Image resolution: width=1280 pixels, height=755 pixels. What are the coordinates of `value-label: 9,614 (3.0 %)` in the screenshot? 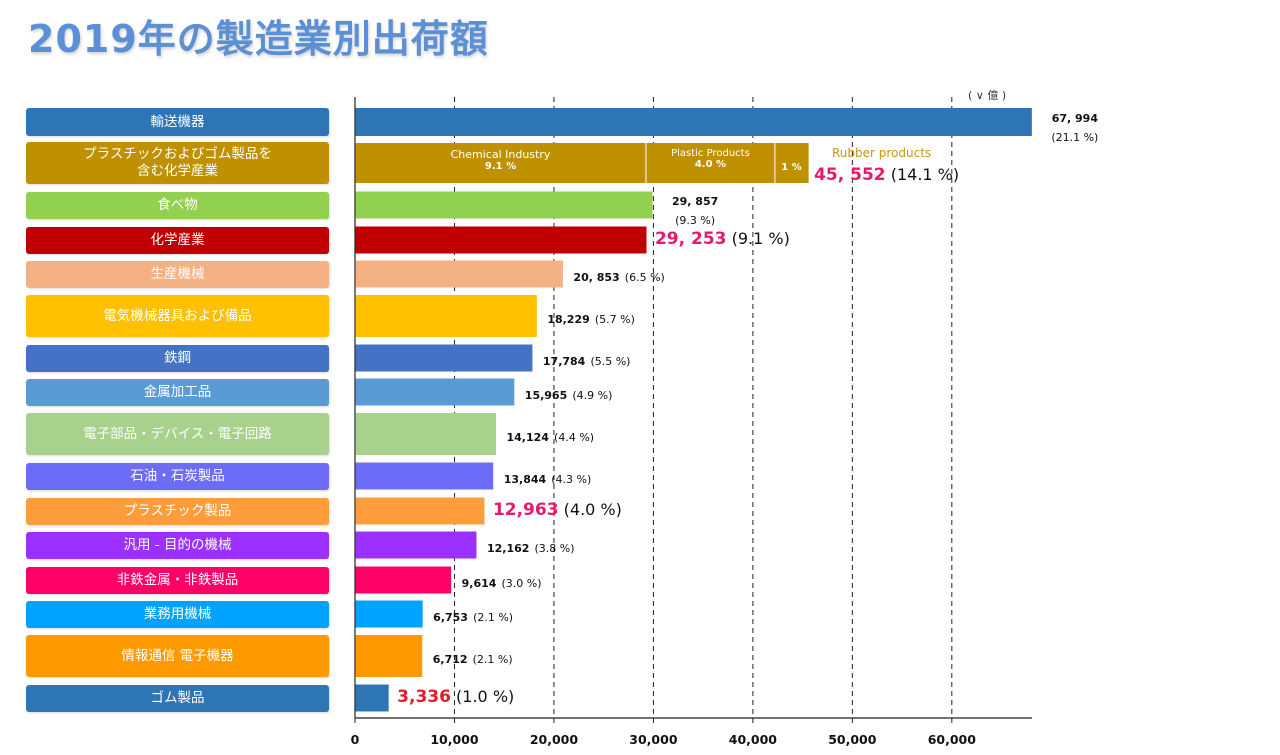 It's located at (501, 583).